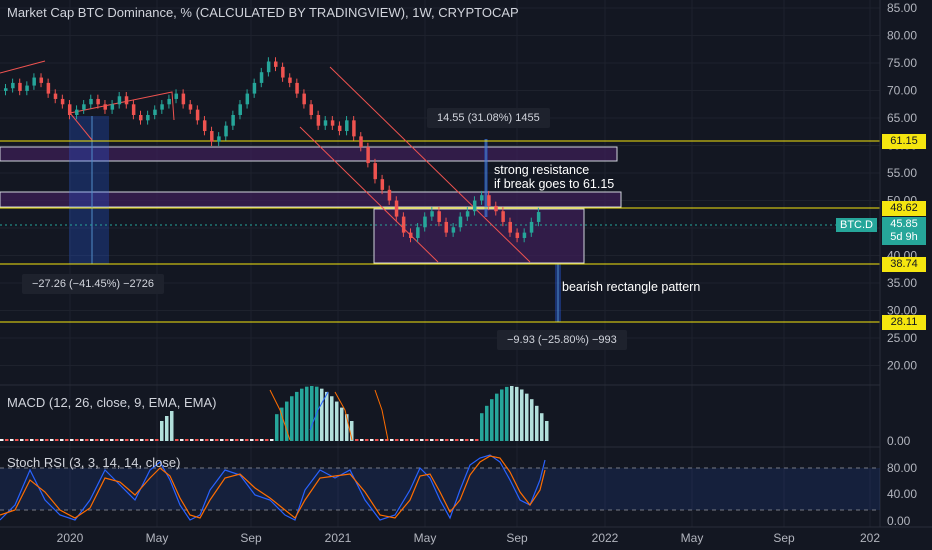 The width and height of the screenshot is (932, 550). Describe the element at coordinates (904, 322) in the screenshot. I see `price-badge-28: 28.11` at that location.